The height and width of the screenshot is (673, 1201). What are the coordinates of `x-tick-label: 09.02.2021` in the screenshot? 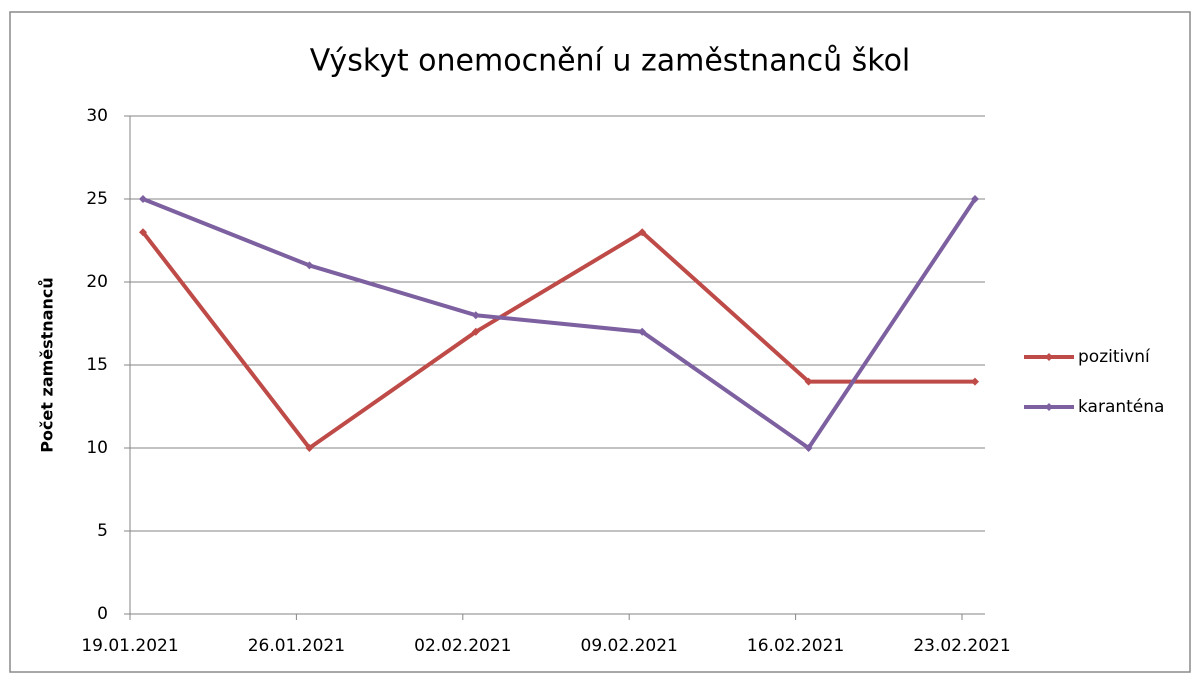 It's located at (629, 646).